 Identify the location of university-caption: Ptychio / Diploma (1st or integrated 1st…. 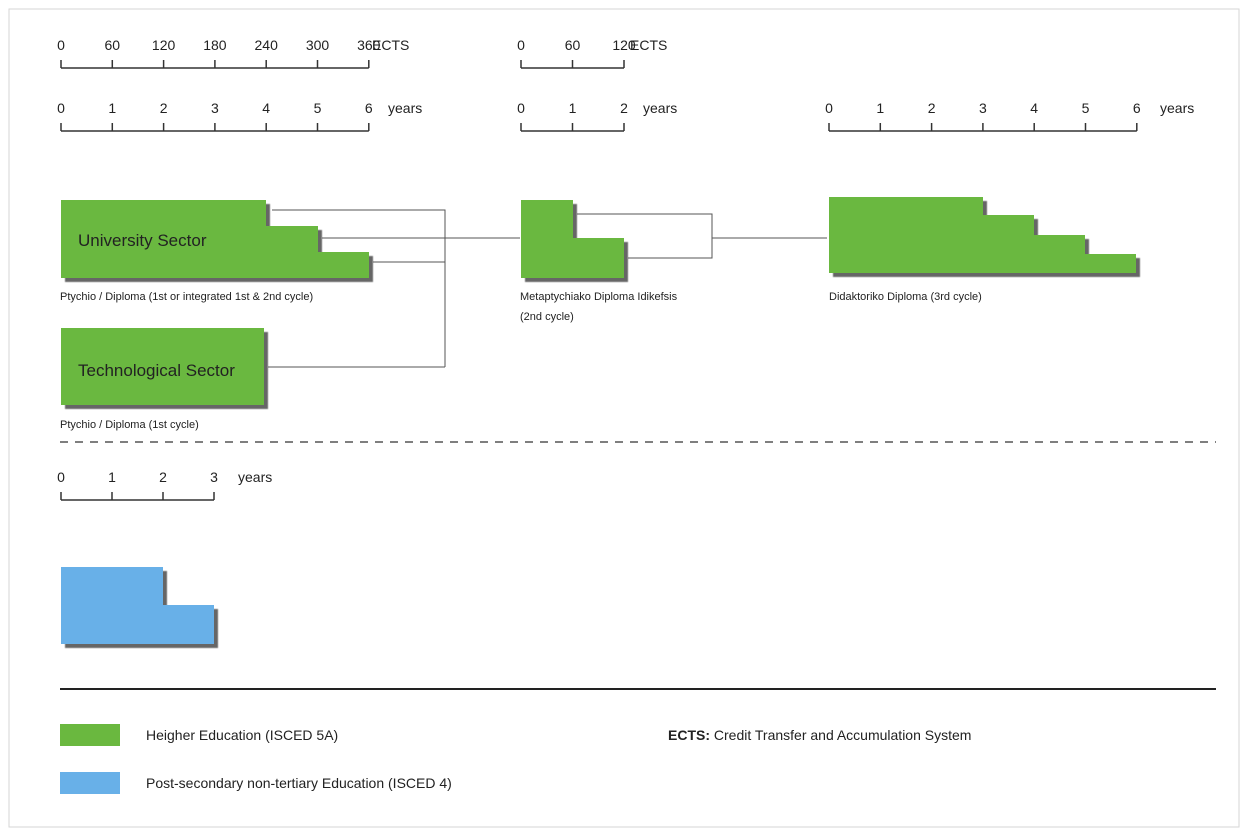
(186, 297).